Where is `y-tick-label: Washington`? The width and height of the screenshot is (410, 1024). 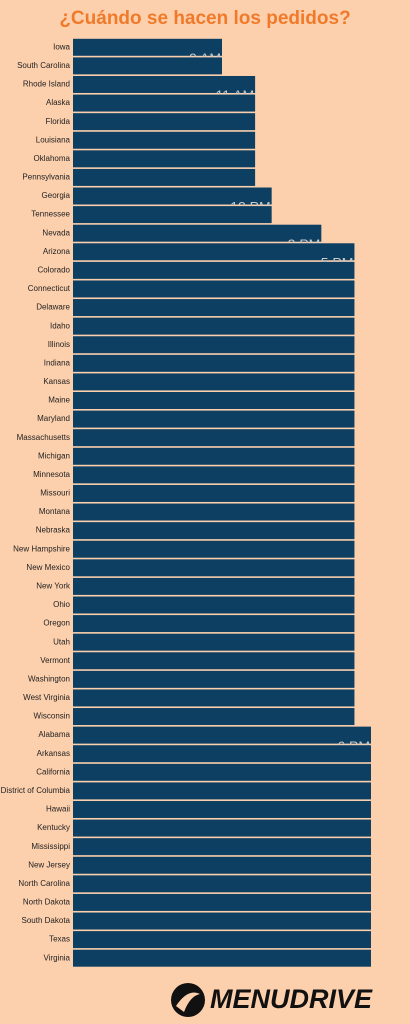
y-tick-label: Washington is located at coordinates (49, 678).